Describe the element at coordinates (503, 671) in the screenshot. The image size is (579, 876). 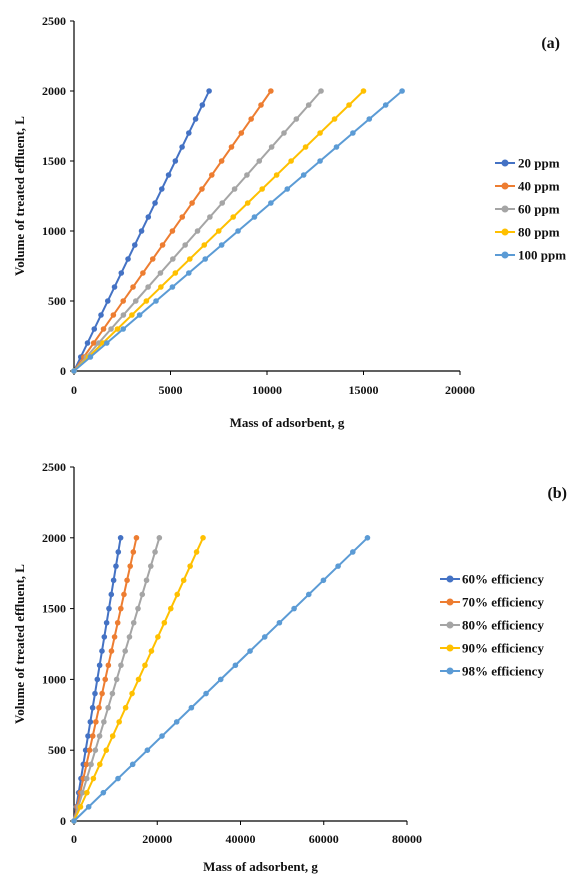
I see `legend-label: 98% efficiency` at that location.